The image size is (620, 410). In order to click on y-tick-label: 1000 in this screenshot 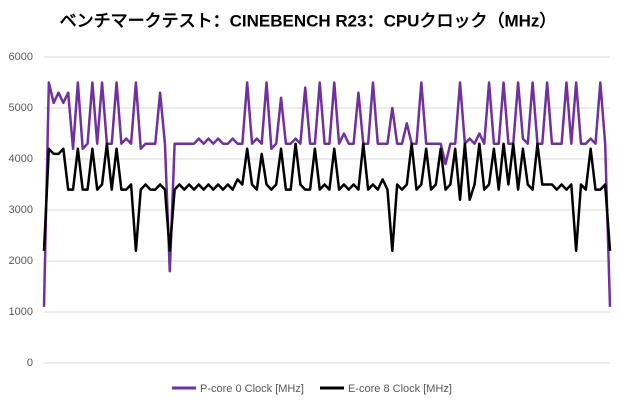, I will do `click(21, 312)`.